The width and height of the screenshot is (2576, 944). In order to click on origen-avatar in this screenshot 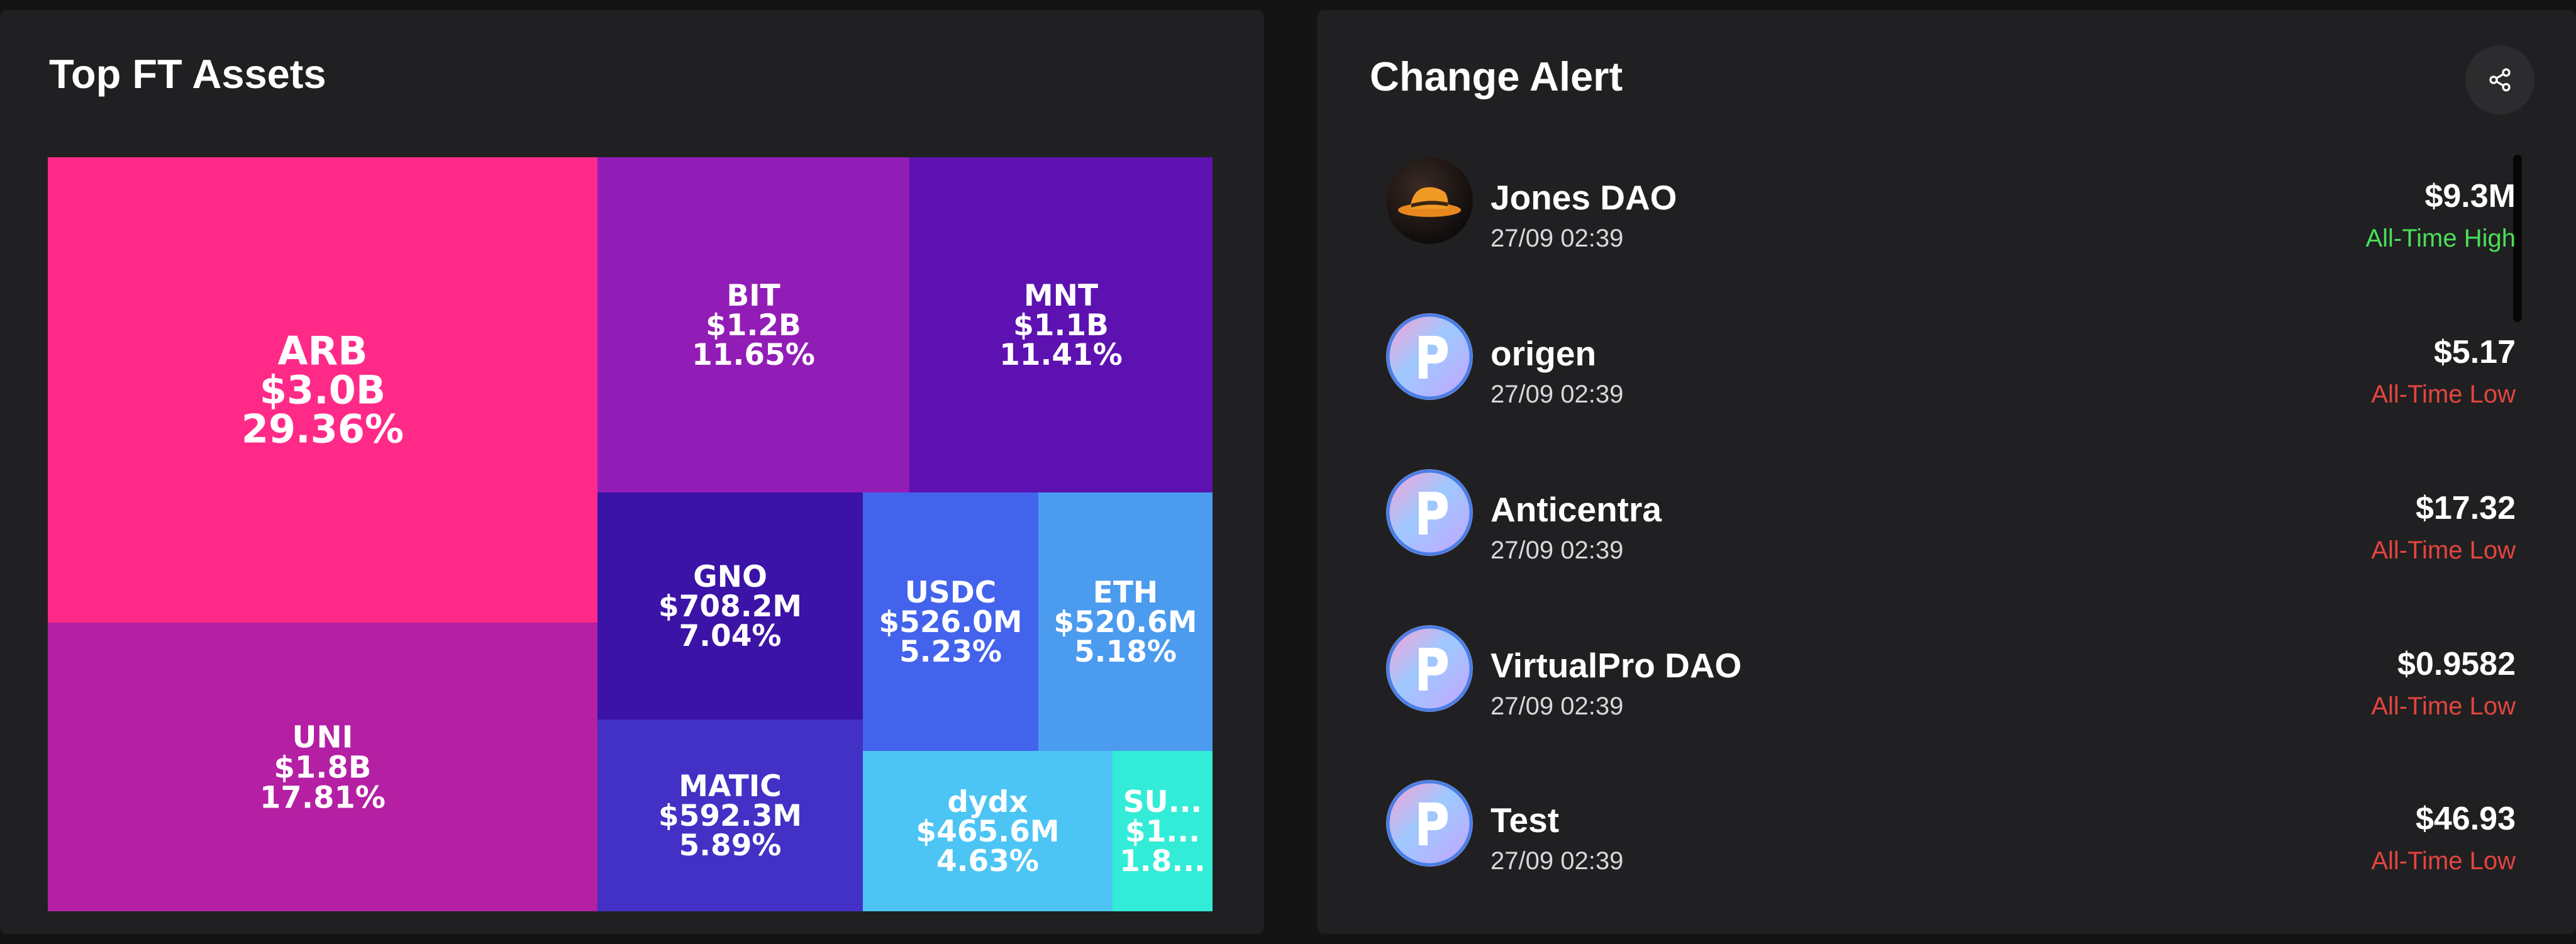, I will do `click(1429, 356)`.